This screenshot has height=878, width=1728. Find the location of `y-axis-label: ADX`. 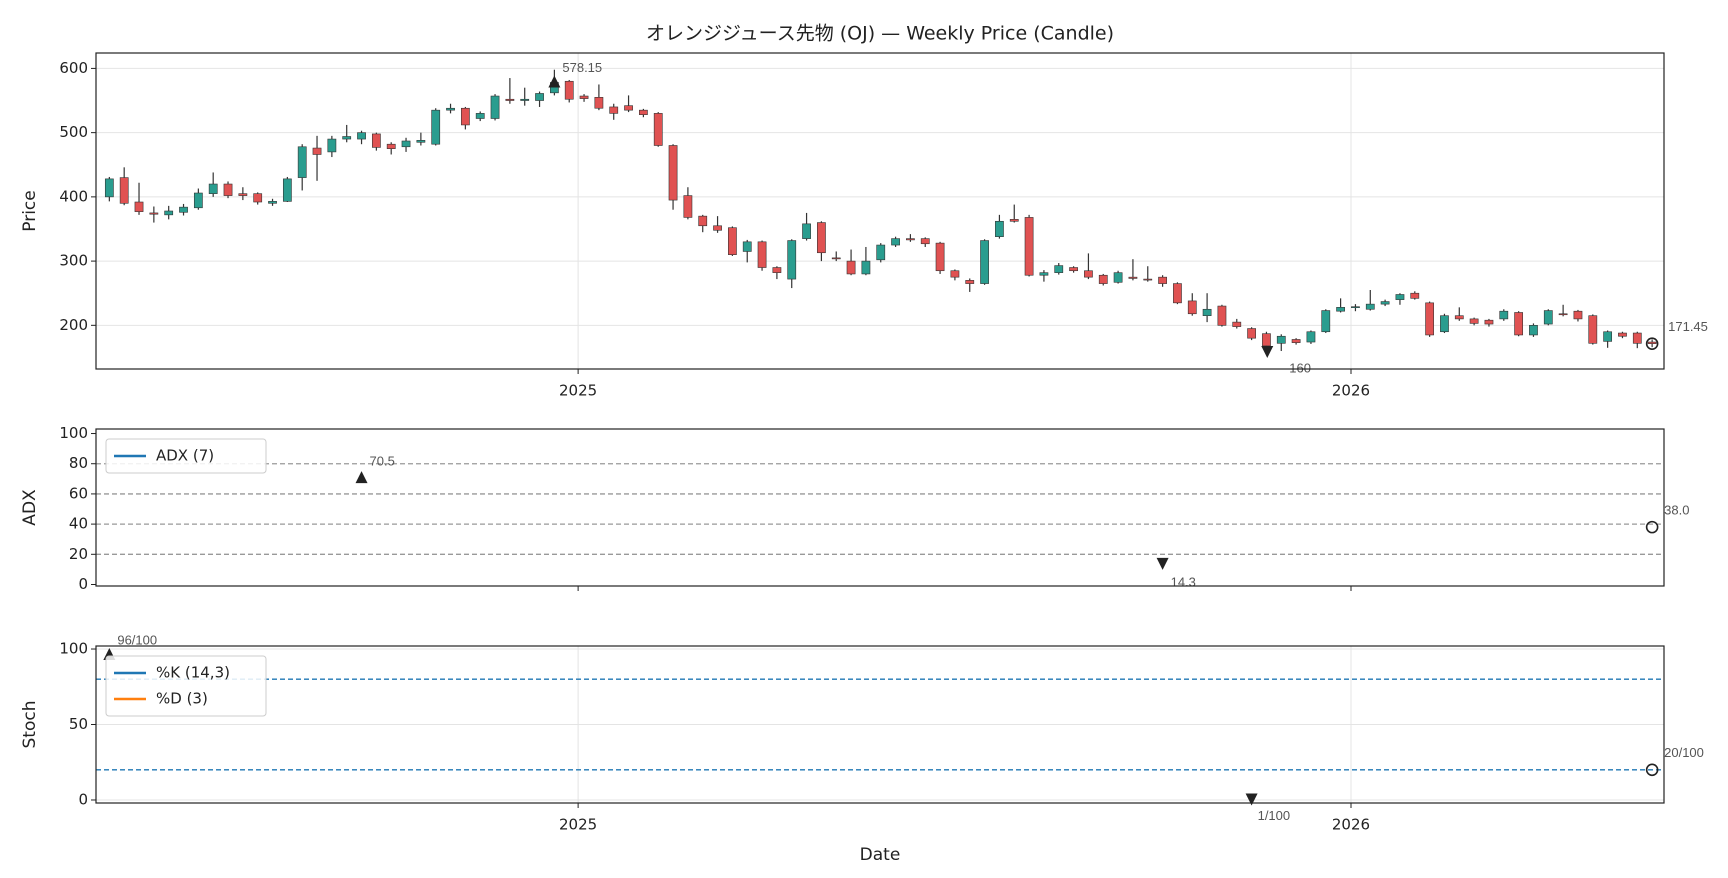

y-axis-label: ADX is located at coordinates (30, 507).